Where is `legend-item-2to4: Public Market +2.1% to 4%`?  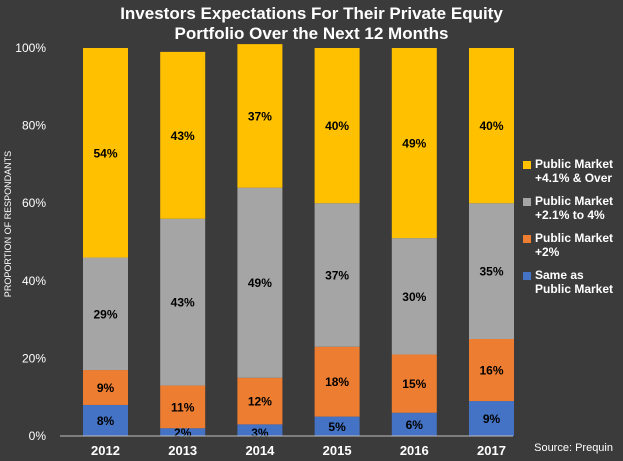 legend-item-2to4: Public Market +2.1% to 4% is located at coordinates (572, 208).